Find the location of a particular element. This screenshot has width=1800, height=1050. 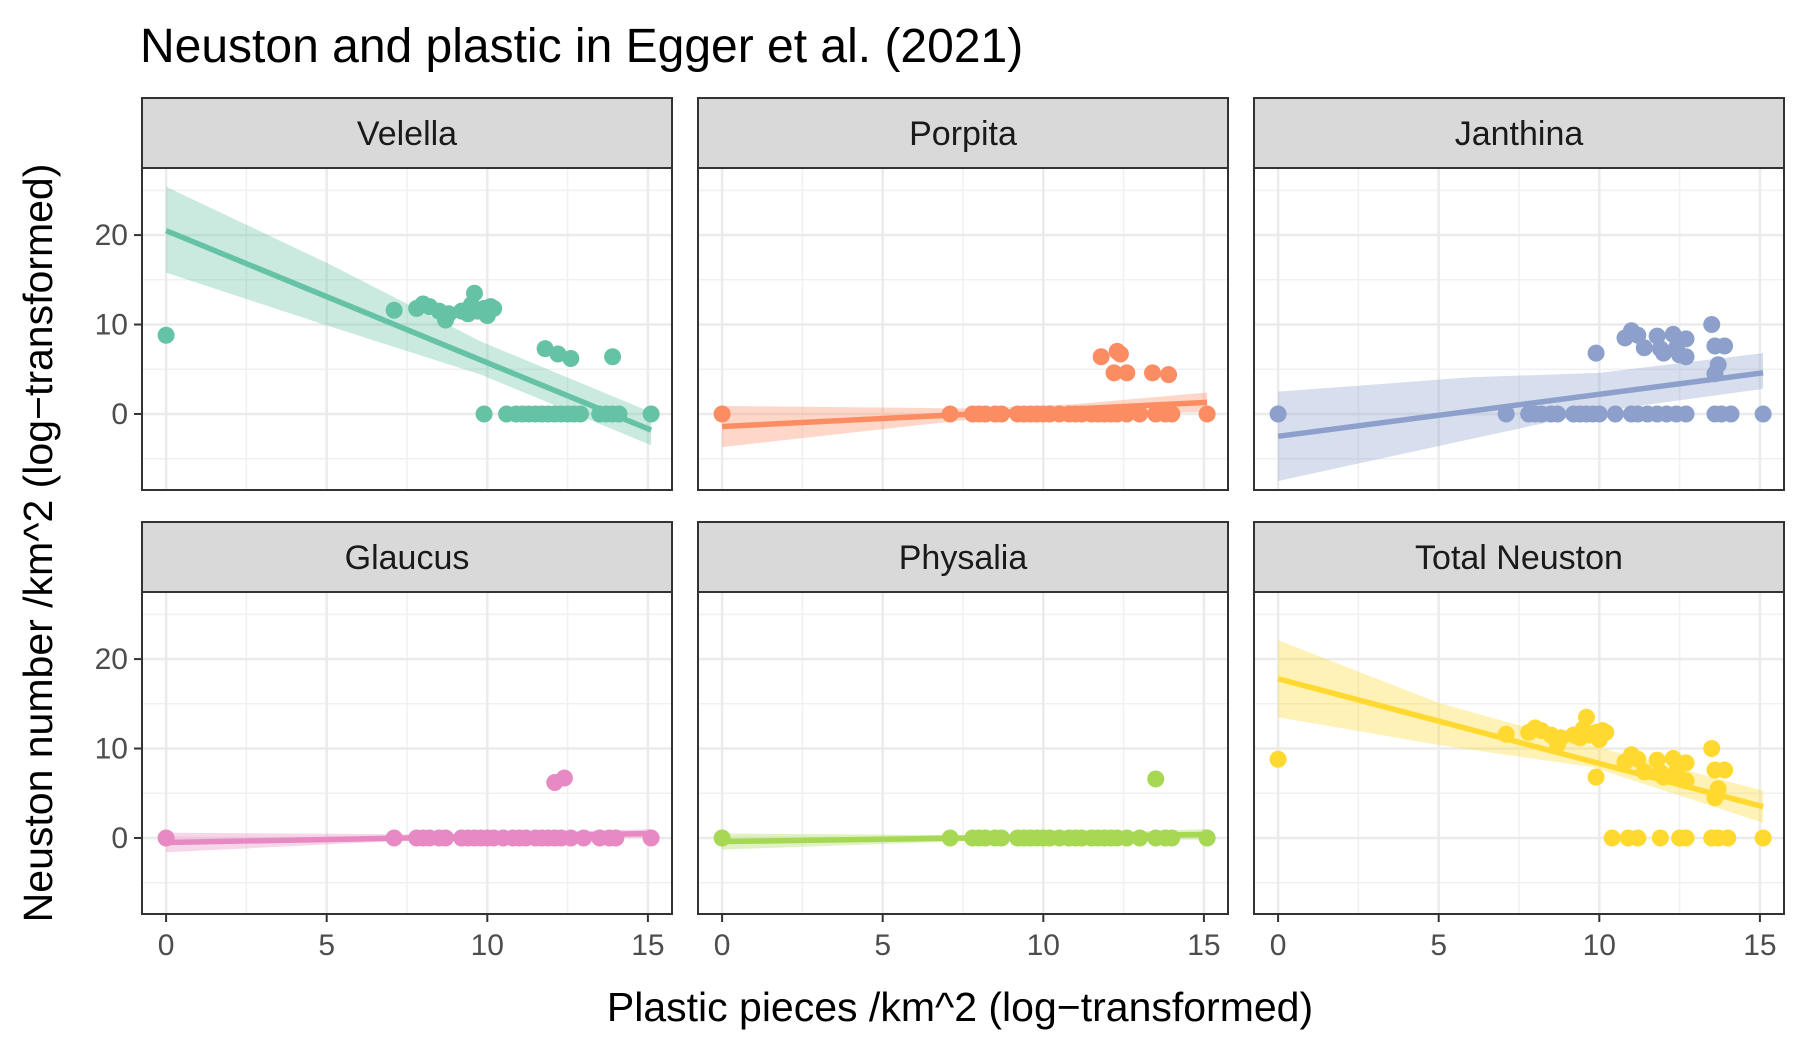

y-axis-title: Neuston number /km^2 (log−transformed) is located at coordinates (38, 543).